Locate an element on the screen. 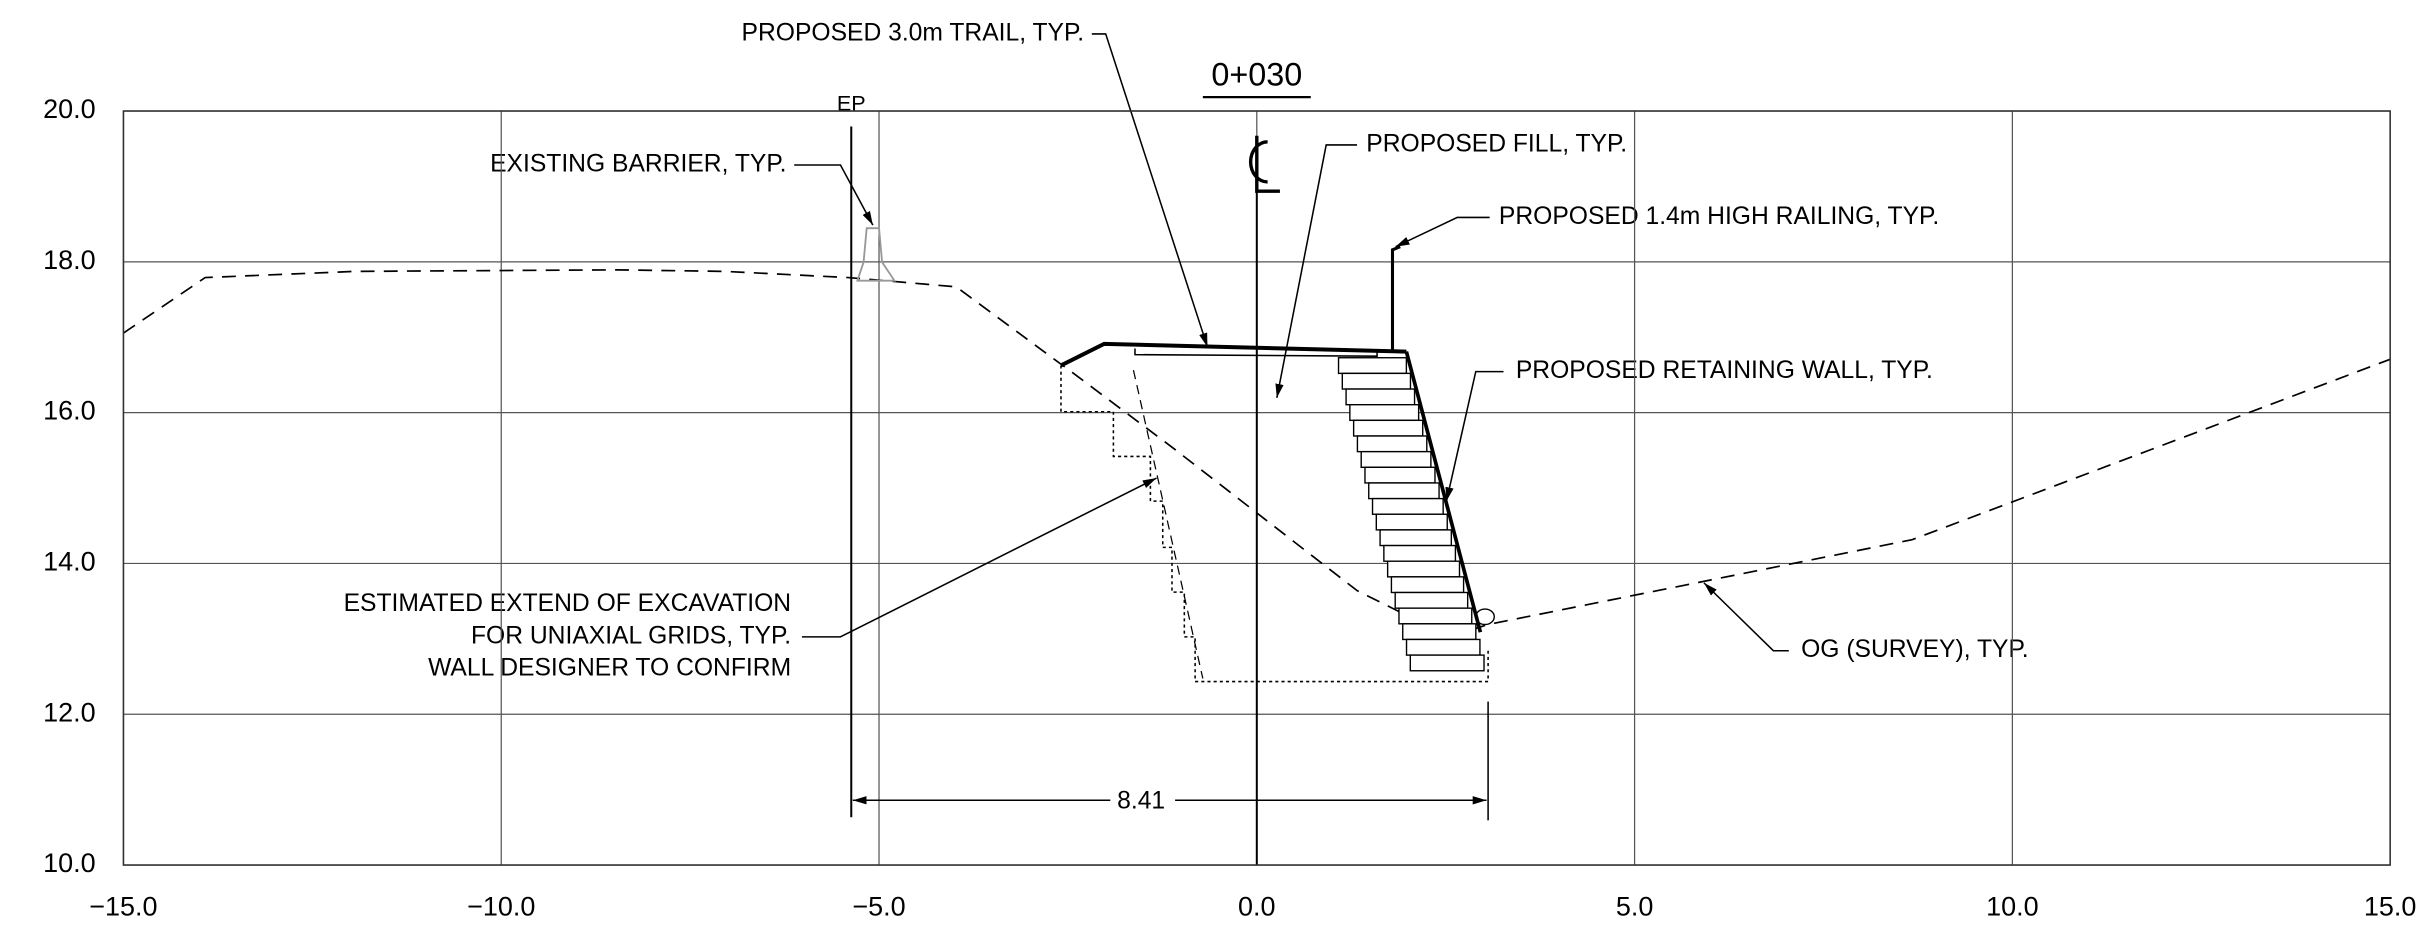  y-tick-label: 20.0 is located at coordinates (69, 109).